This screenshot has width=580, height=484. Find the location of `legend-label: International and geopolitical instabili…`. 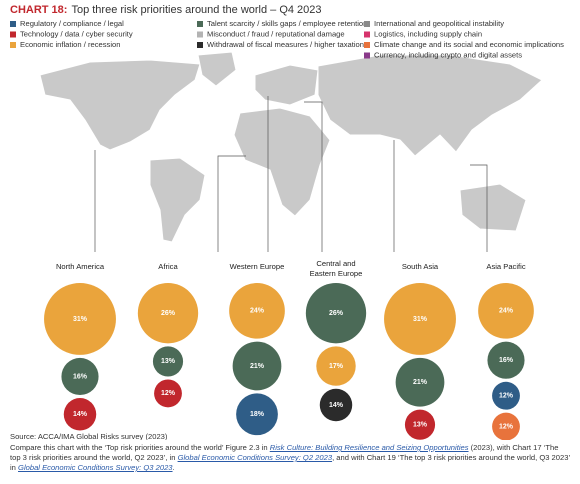

legend-label: International and geopolitical instabili… is located at coordinates (439, 23).